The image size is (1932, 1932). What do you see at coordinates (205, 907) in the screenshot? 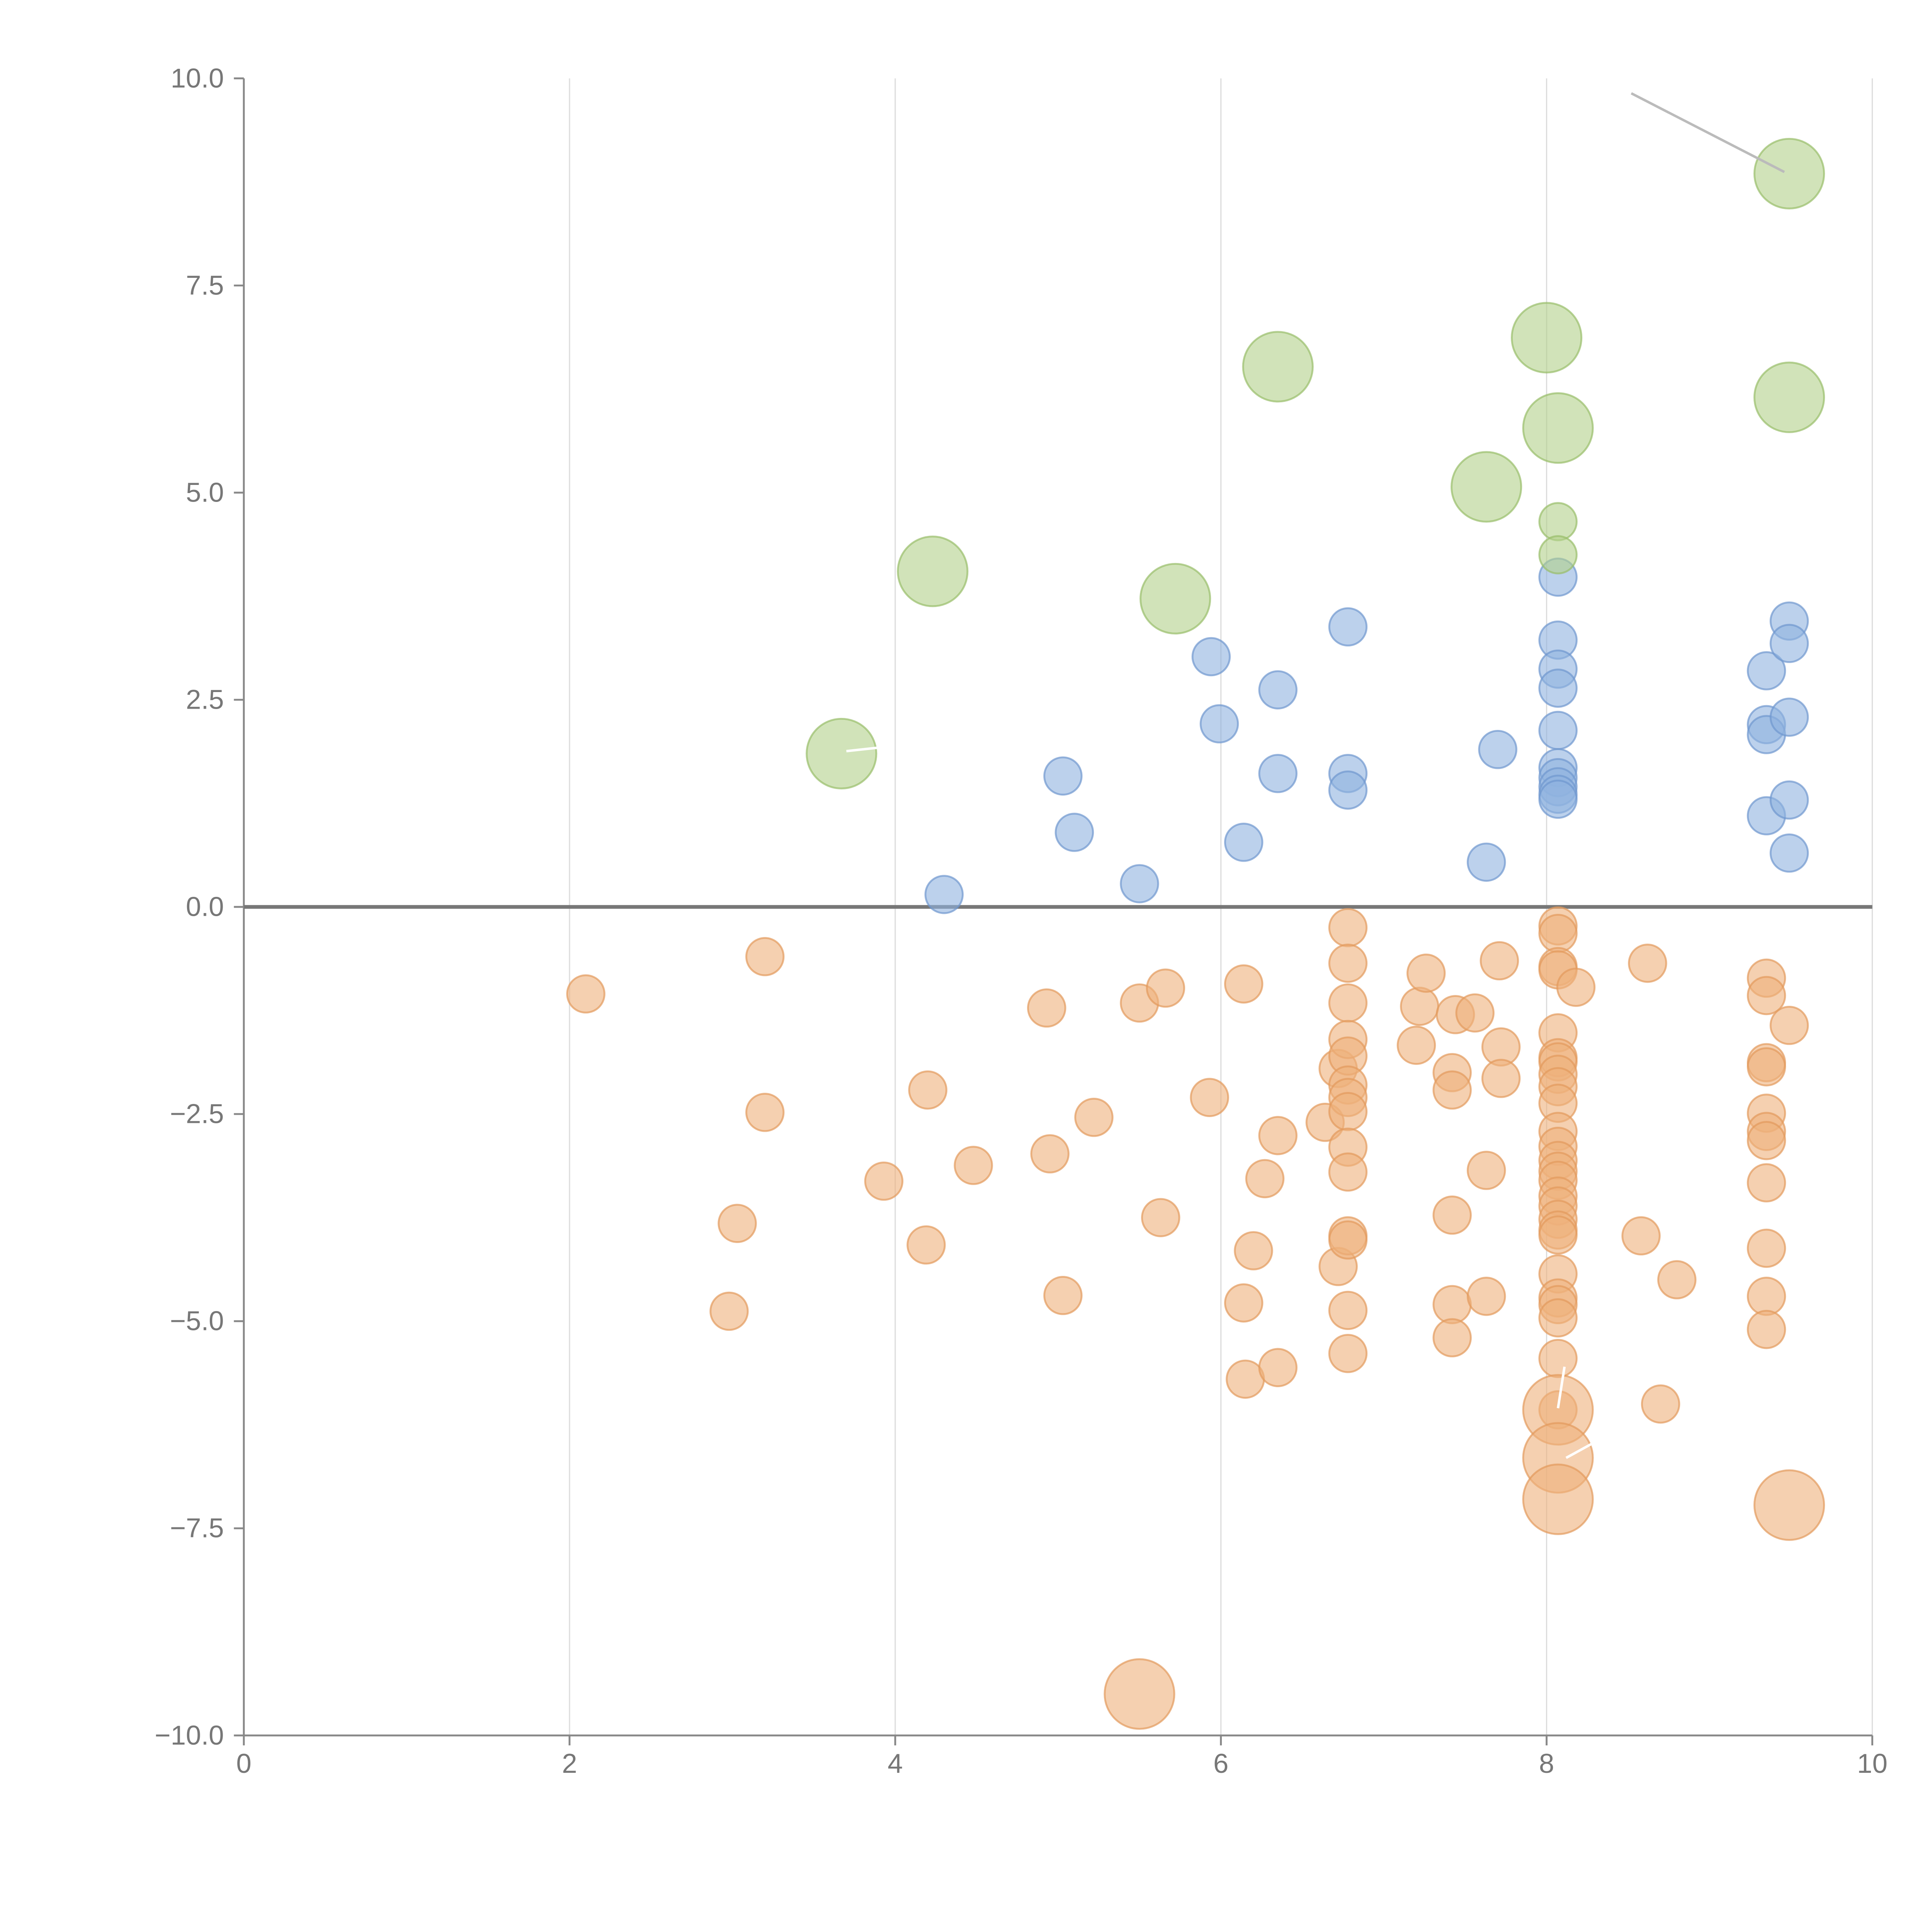
I see `y-tick-label: 0.0` at bounding box center [205, 907].